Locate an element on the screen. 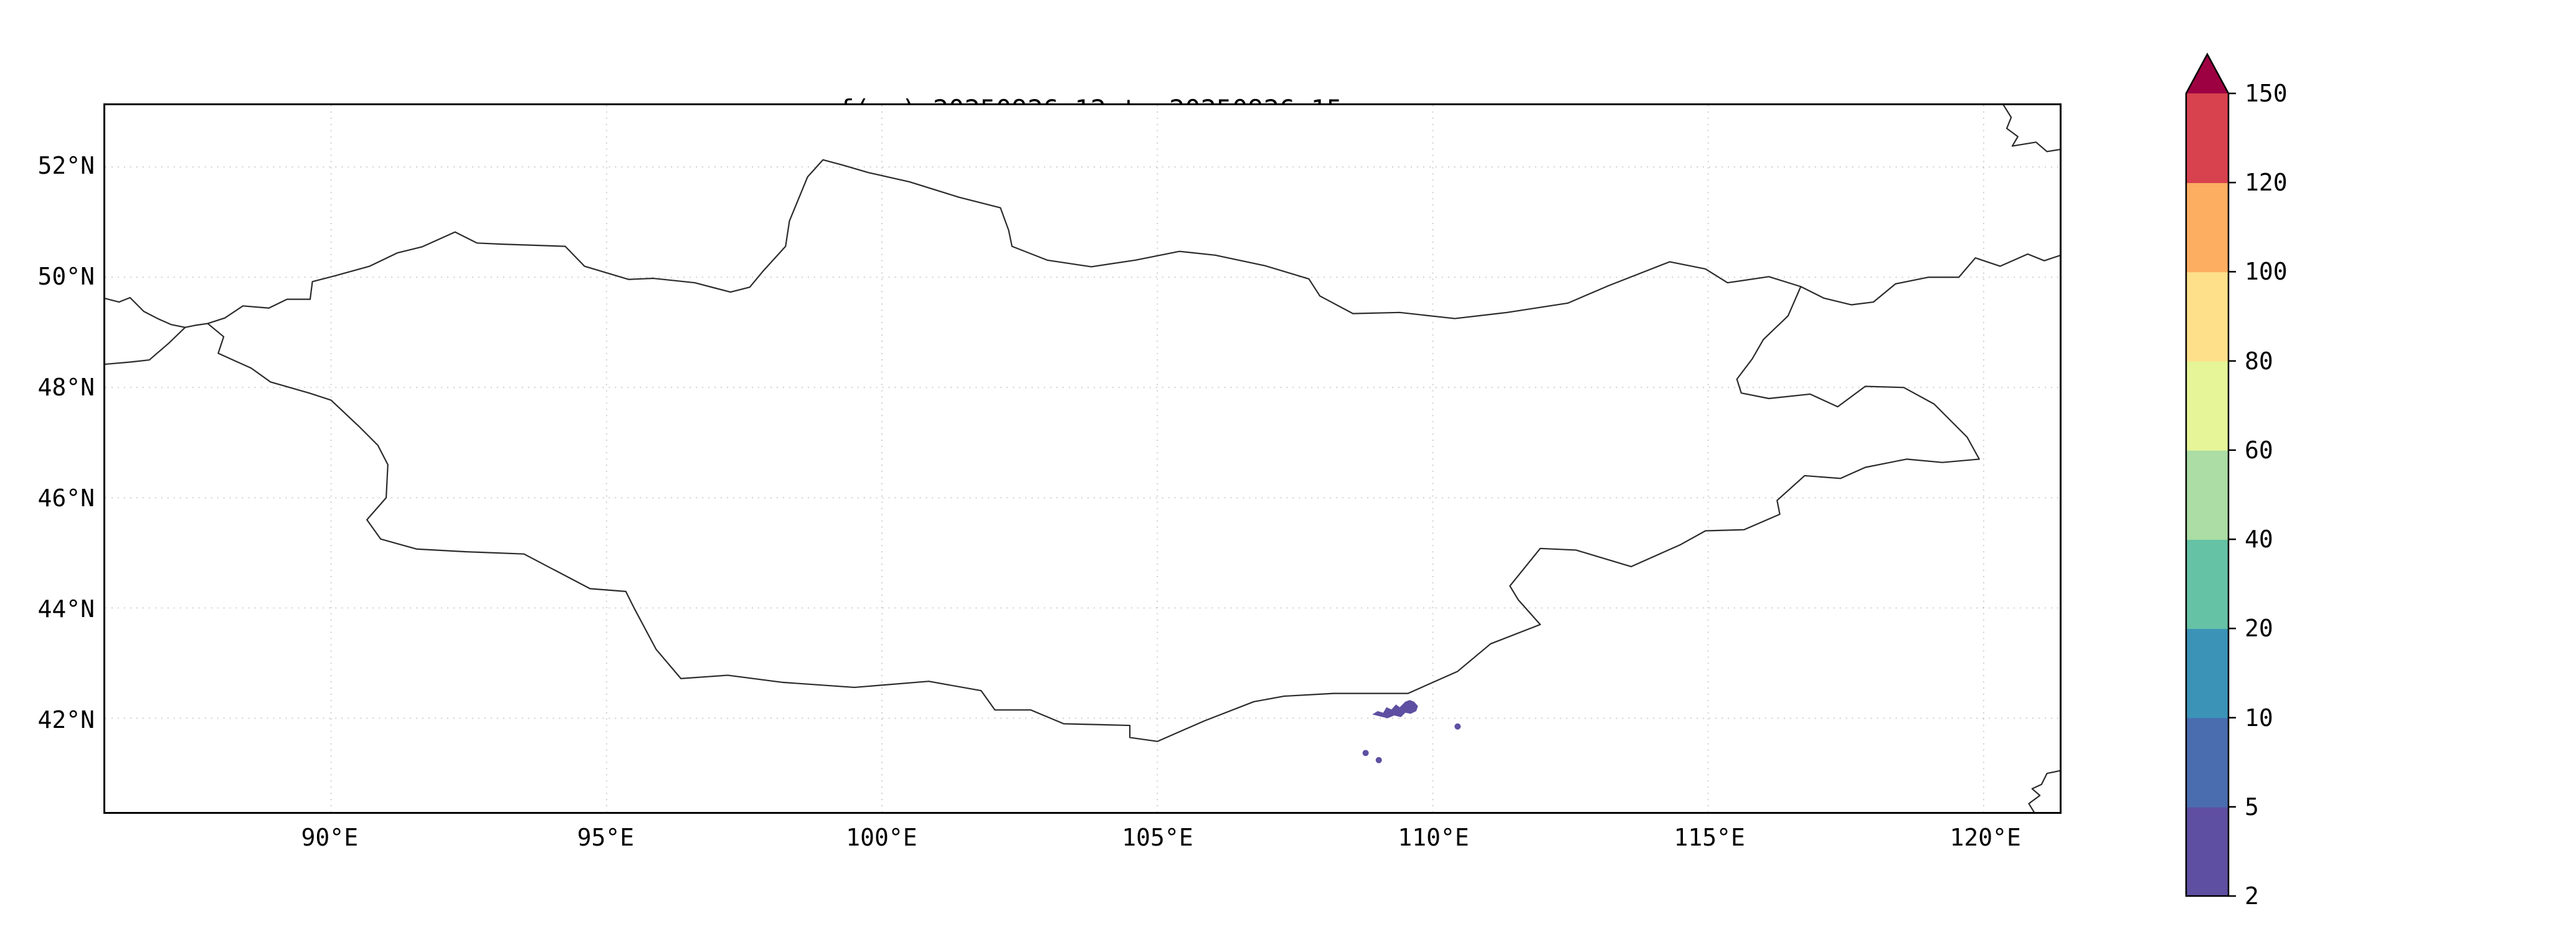 Image resolution: width=2576 pixels, height=934 pixels. x-tick-label: 90°E is located at coordinates (330, 837).